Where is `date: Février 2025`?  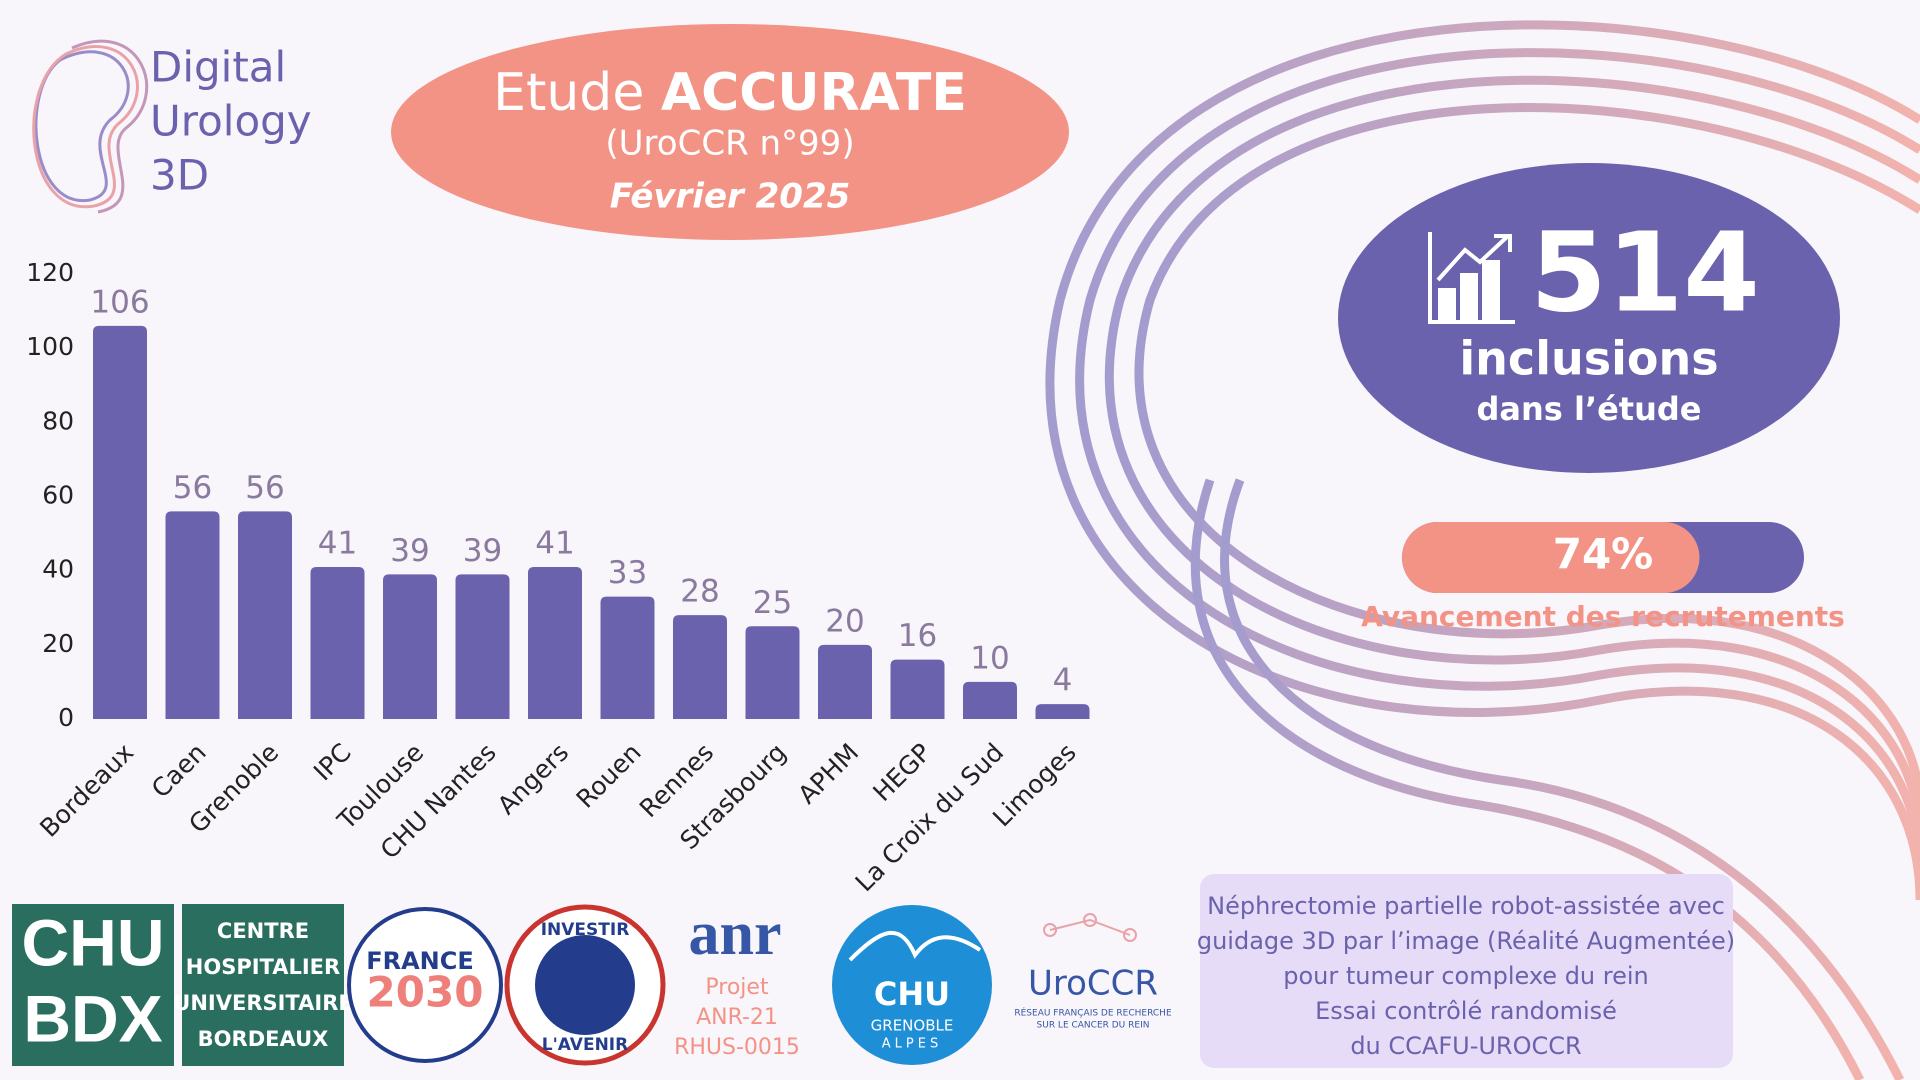
date: Février 2025 is located at coordinates (730, 197).